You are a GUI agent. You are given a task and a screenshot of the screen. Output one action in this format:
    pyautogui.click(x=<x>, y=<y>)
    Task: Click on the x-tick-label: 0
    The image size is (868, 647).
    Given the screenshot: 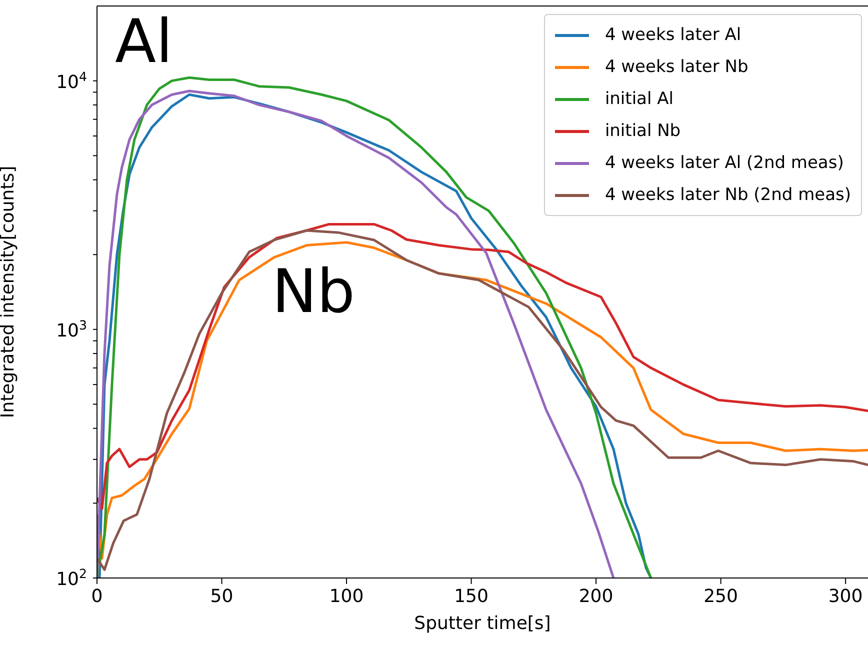 What is the action you would take?
    pyautogui.click(x=97, y=596)
    